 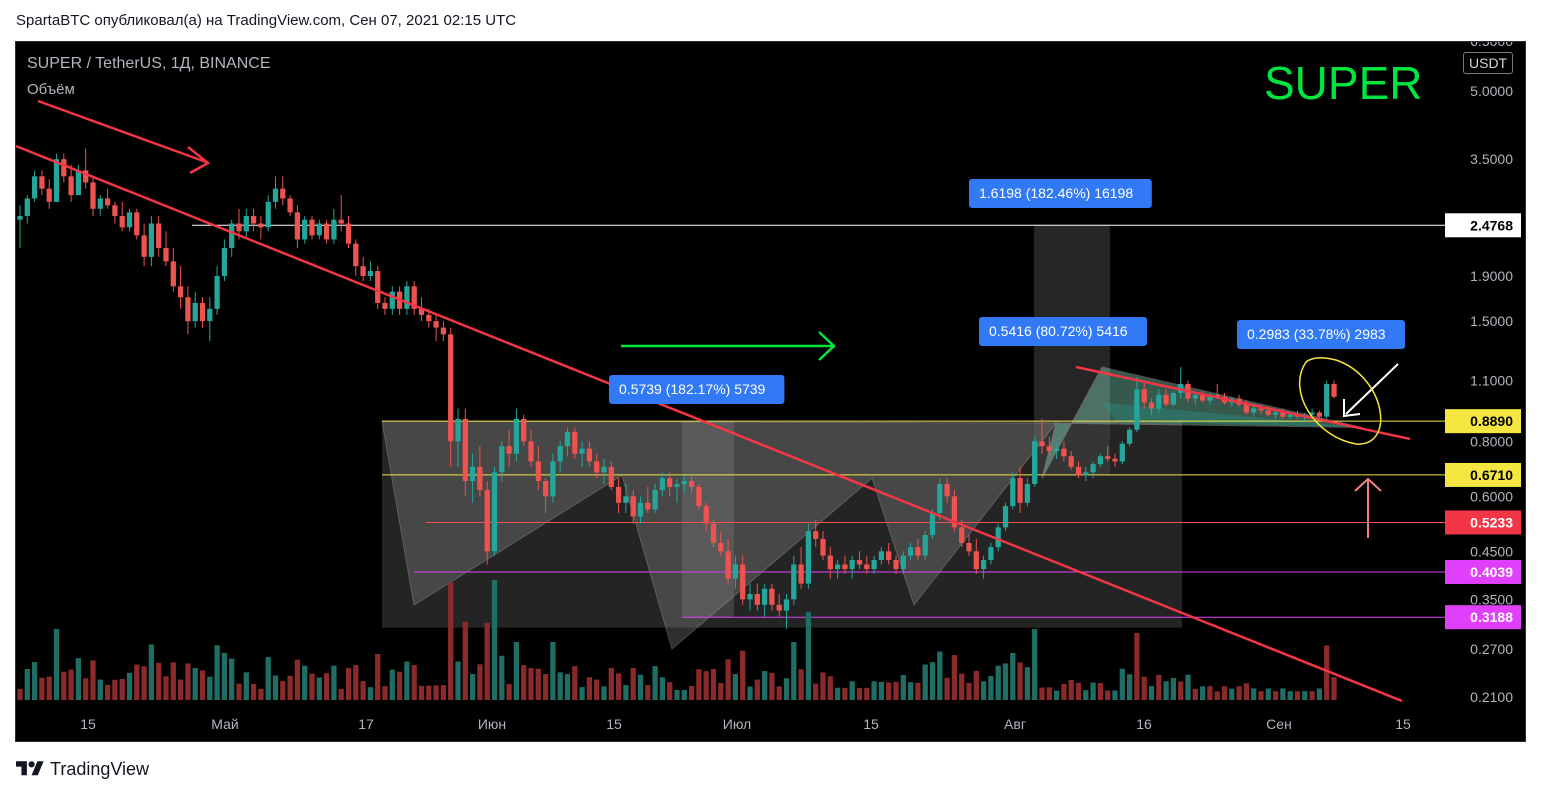 What do you see at coordinates (737, 724) in the screenshot?
I see `x-tick-label: Июл` at bounding box center [737, 724].